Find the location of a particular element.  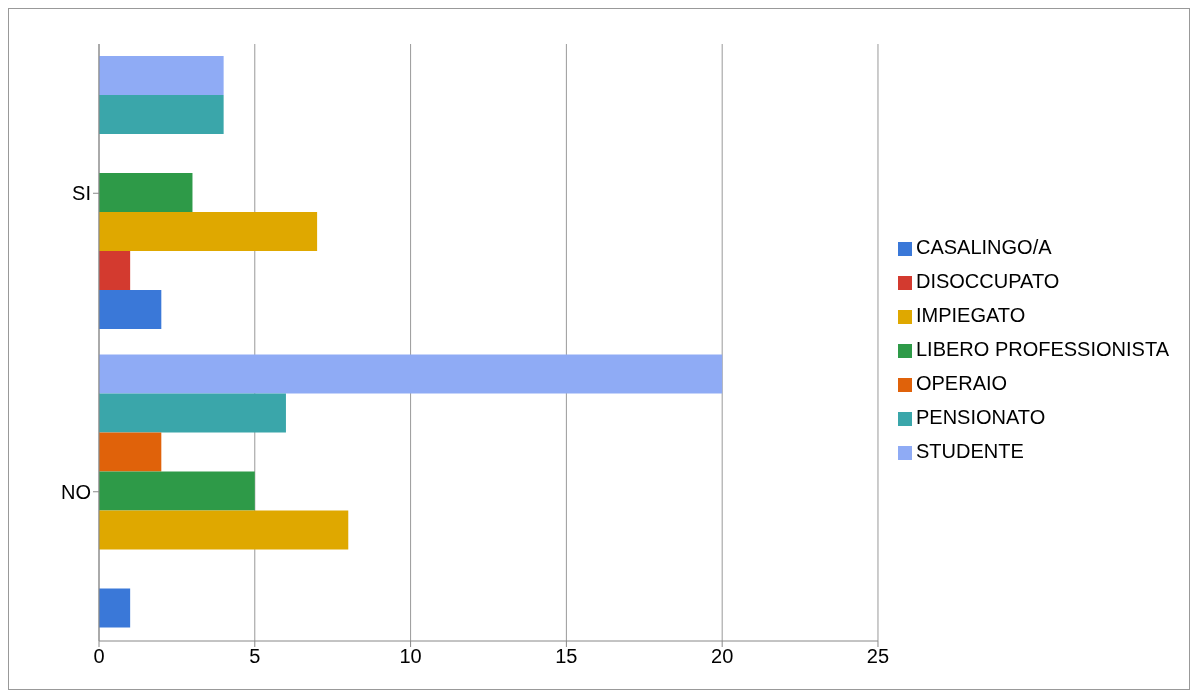

x-tick-label: 15 is located at coordinates (566, 656).